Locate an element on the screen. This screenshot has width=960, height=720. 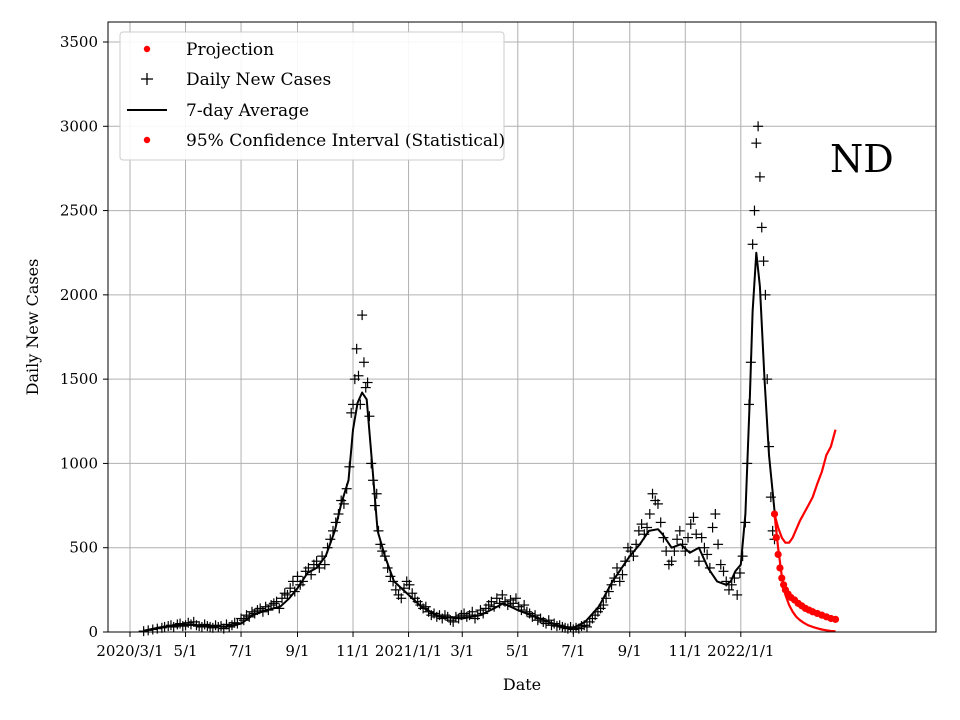
y-tick-label: 0 is located at coordinates (93, 632).